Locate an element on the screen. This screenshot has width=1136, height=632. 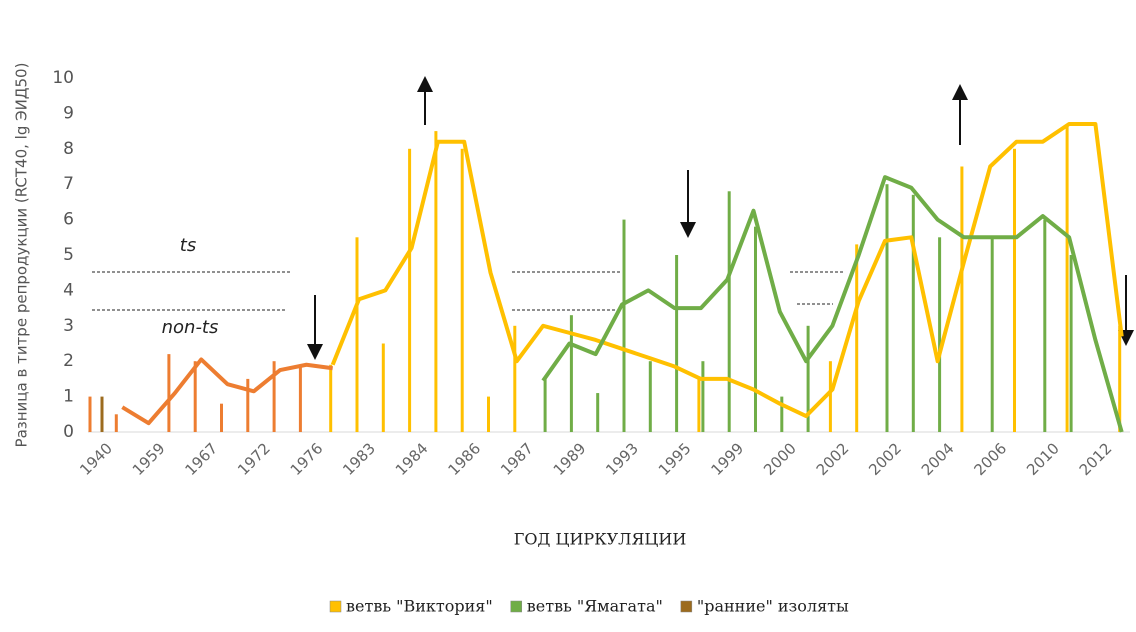
x-tick-label: 1959 is located at coordinates (149, 459).